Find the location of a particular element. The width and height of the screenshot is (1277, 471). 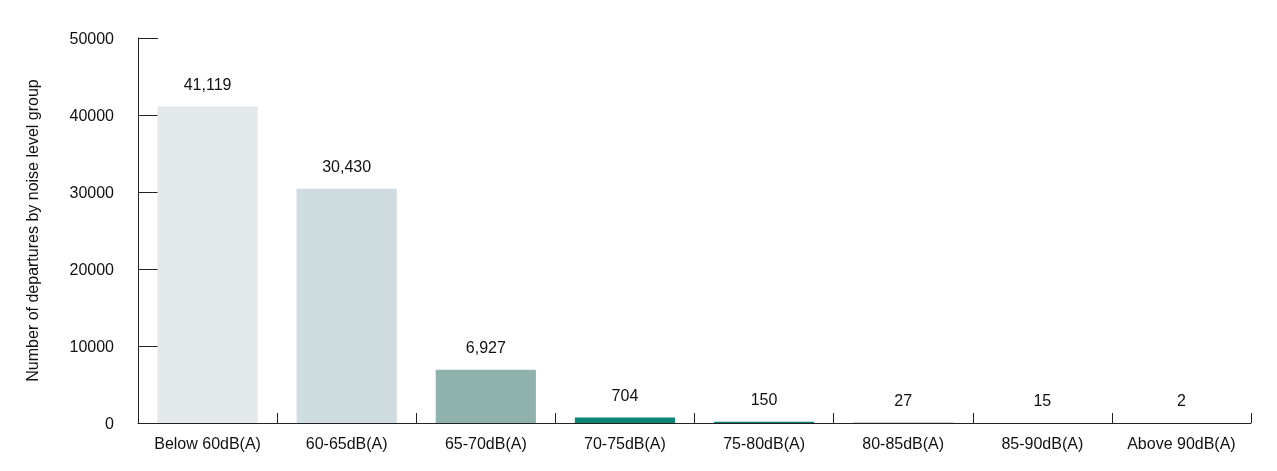

y-tick-label: 10000 is located at coordinates (92, 346).